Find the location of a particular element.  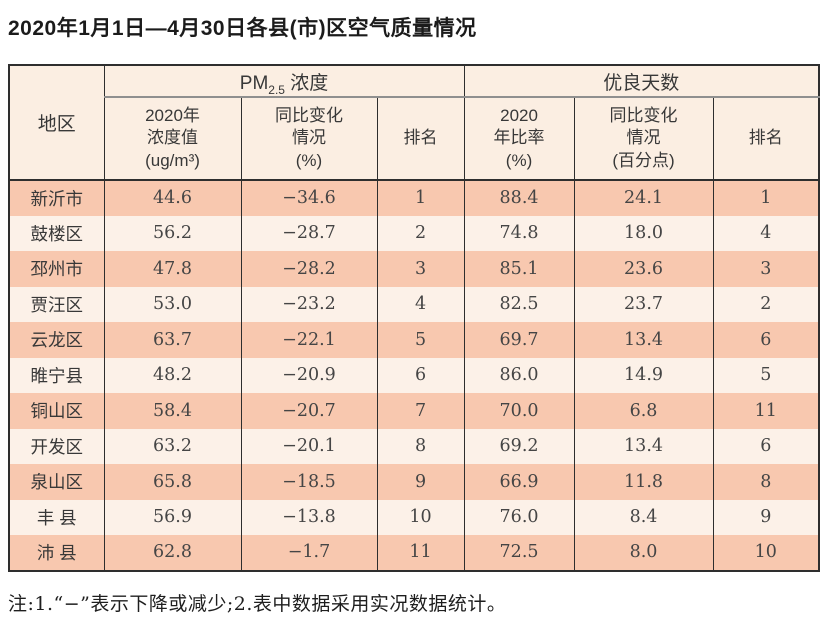

days-rank-cell: 11 is located at coordinates (766, 411).